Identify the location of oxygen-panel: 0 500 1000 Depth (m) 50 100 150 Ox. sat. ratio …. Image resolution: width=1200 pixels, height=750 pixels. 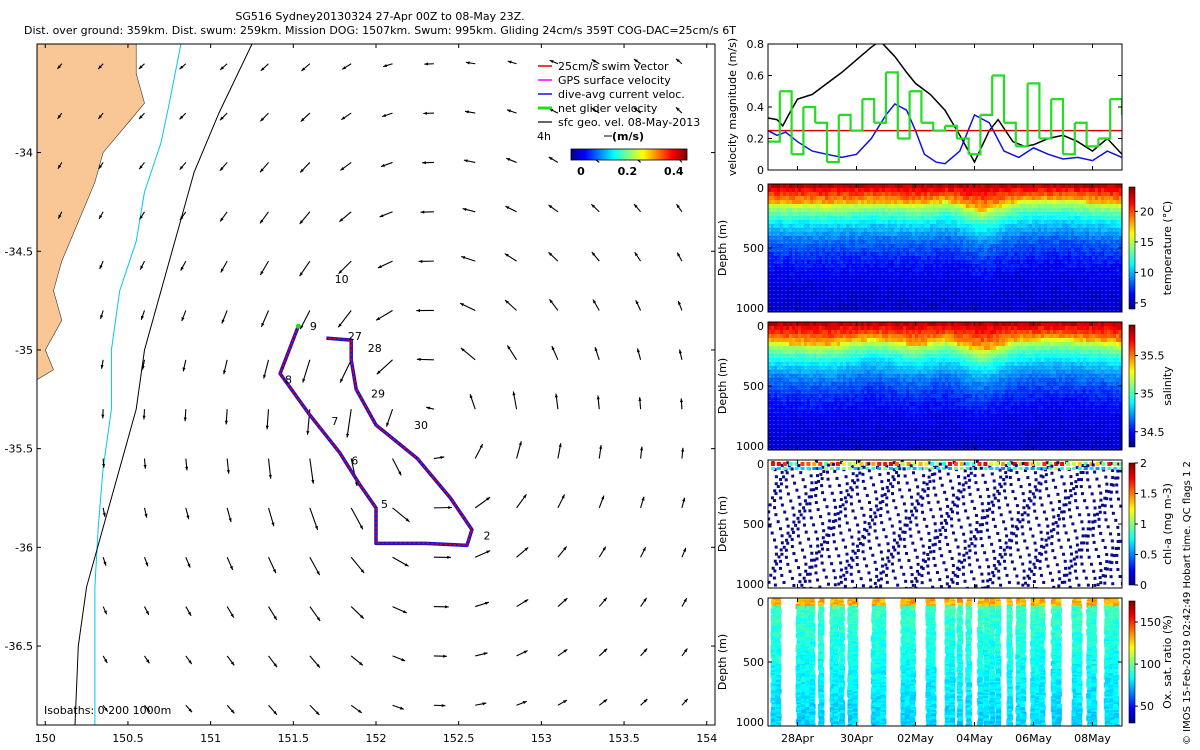
(945, 662).